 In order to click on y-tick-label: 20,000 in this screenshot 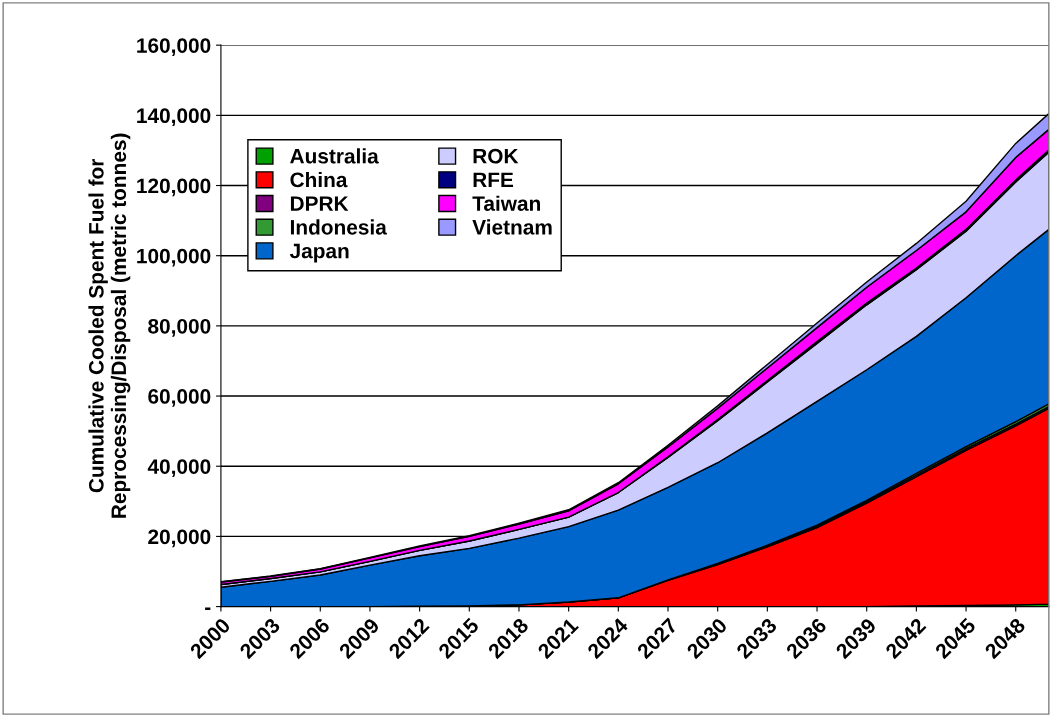, I will do `click(179, 538)`.